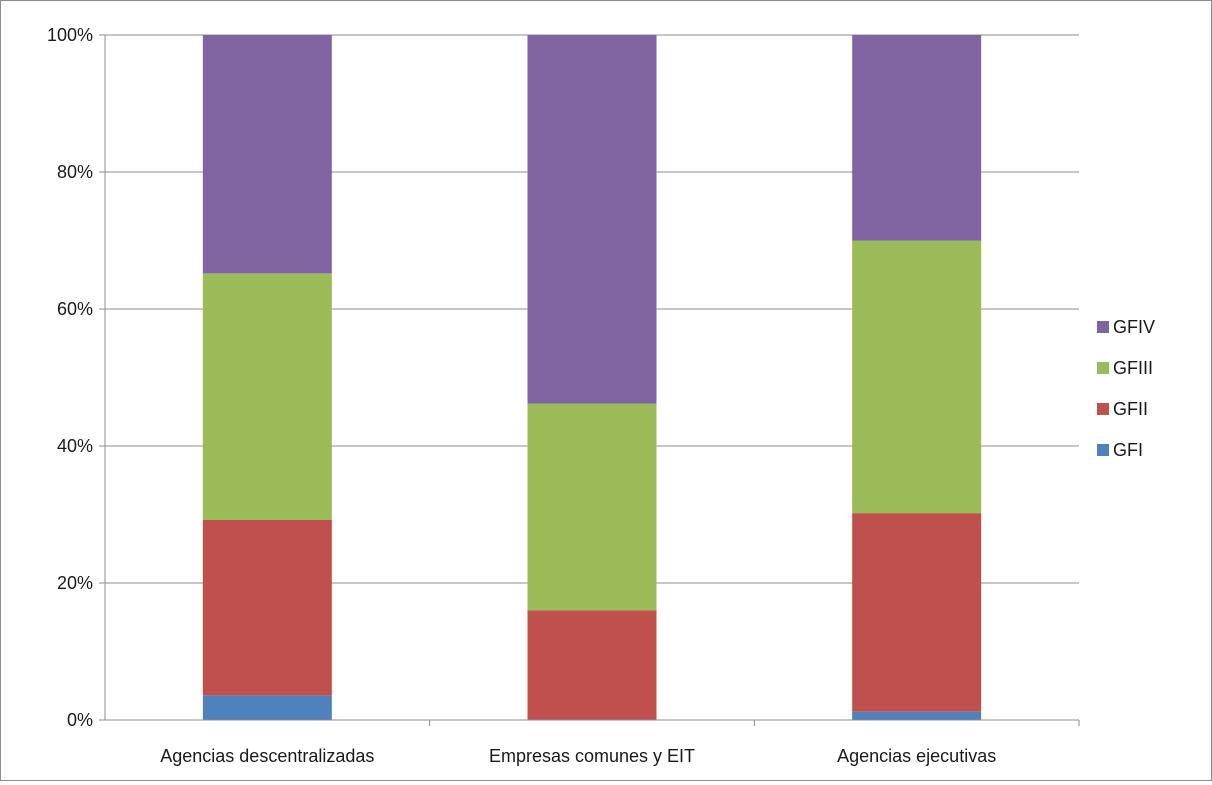 Image resolution: width=1212 pixels, height=785 pixels. I want to click on y-tick-label: 40%, so click(75, 446).